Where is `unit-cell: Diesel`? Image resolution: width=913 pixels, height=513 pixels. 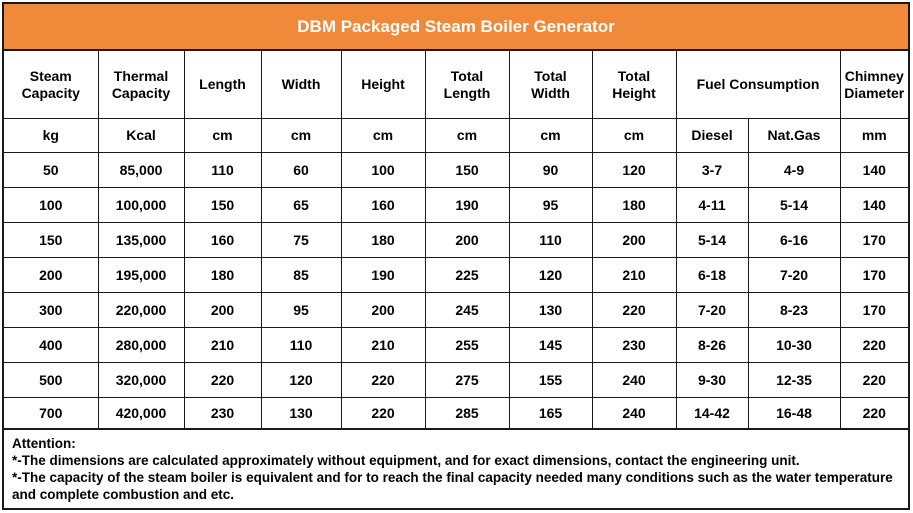
unit-cell: Diesel is located at coordinates (712, 135).